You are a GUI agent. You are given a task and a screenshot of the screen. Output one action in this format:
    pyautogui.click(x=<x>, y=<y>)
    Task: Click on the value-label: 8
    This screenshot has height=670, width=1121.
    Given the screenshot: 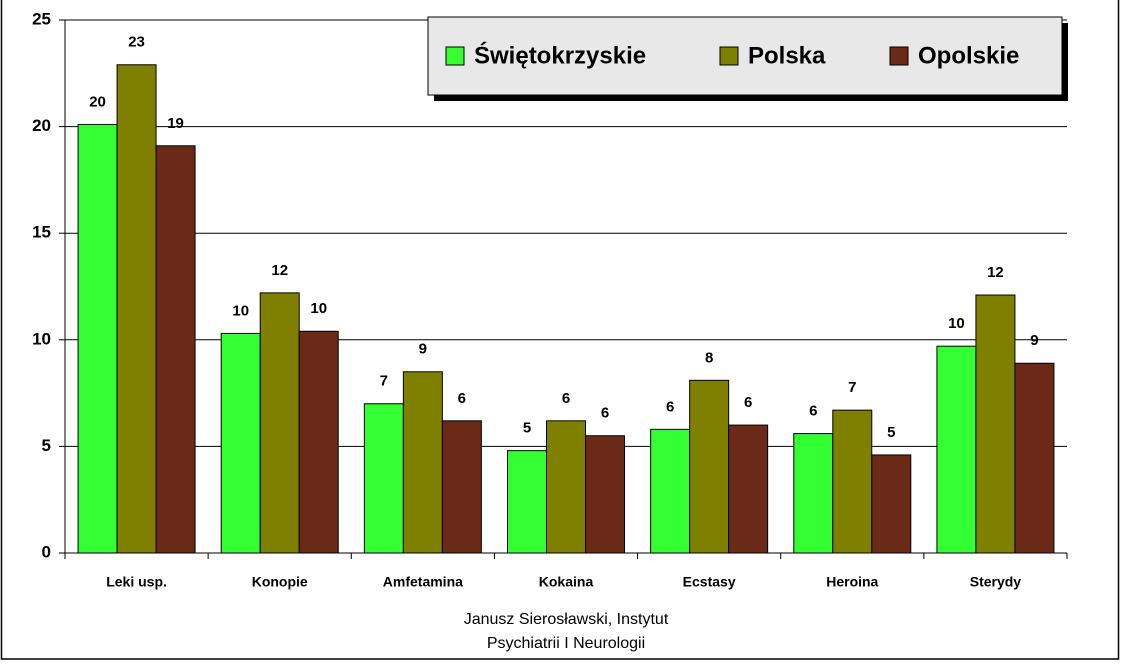 What is the action you would take?
    pyautogui.click(x=709, y=357)
    